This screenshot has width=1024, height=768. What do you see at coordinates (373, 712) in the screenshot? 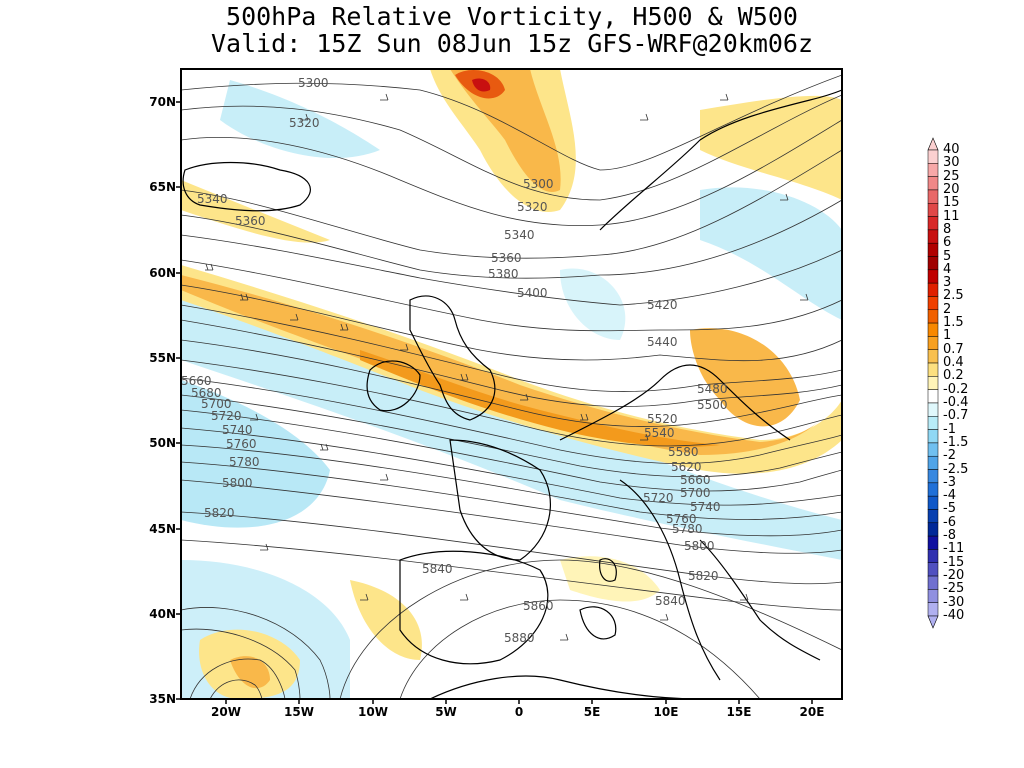
I see `lon-label: 10W` at bounding box center [373, 712].